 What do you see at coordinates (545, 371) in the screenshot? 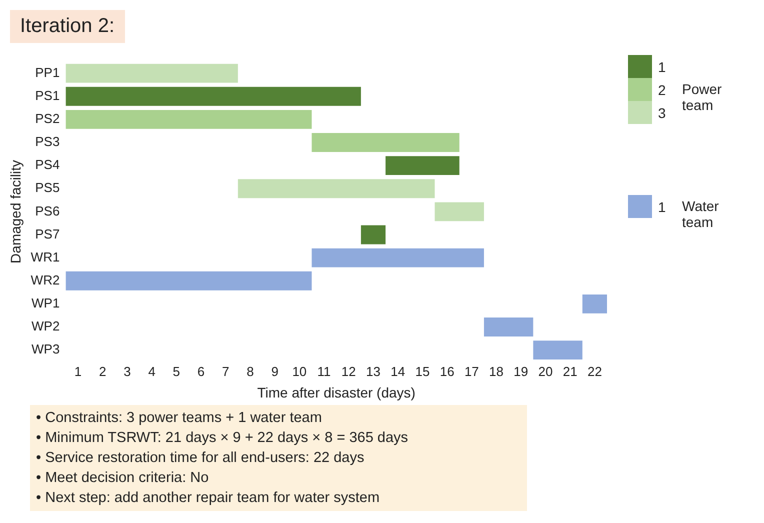
I see `x-tick-label: 20` at bounding box center [545, 371].